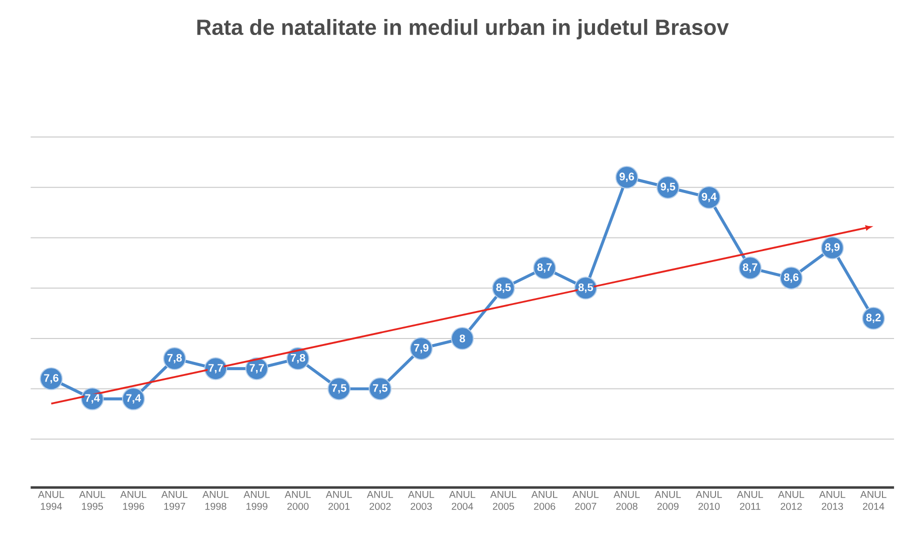 The width and height of the screenshot is (902, 537). I want to click on data-label: 8,6, so click(791, 278).